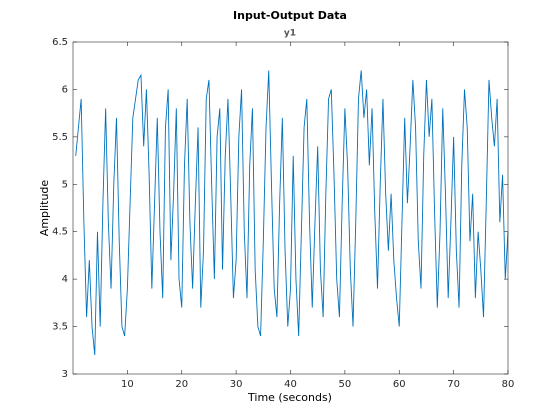  What do you see at coordinates (127, 384) in the screenshot?
I see `x-tick-label: 10` at bounding box center [127, 384].